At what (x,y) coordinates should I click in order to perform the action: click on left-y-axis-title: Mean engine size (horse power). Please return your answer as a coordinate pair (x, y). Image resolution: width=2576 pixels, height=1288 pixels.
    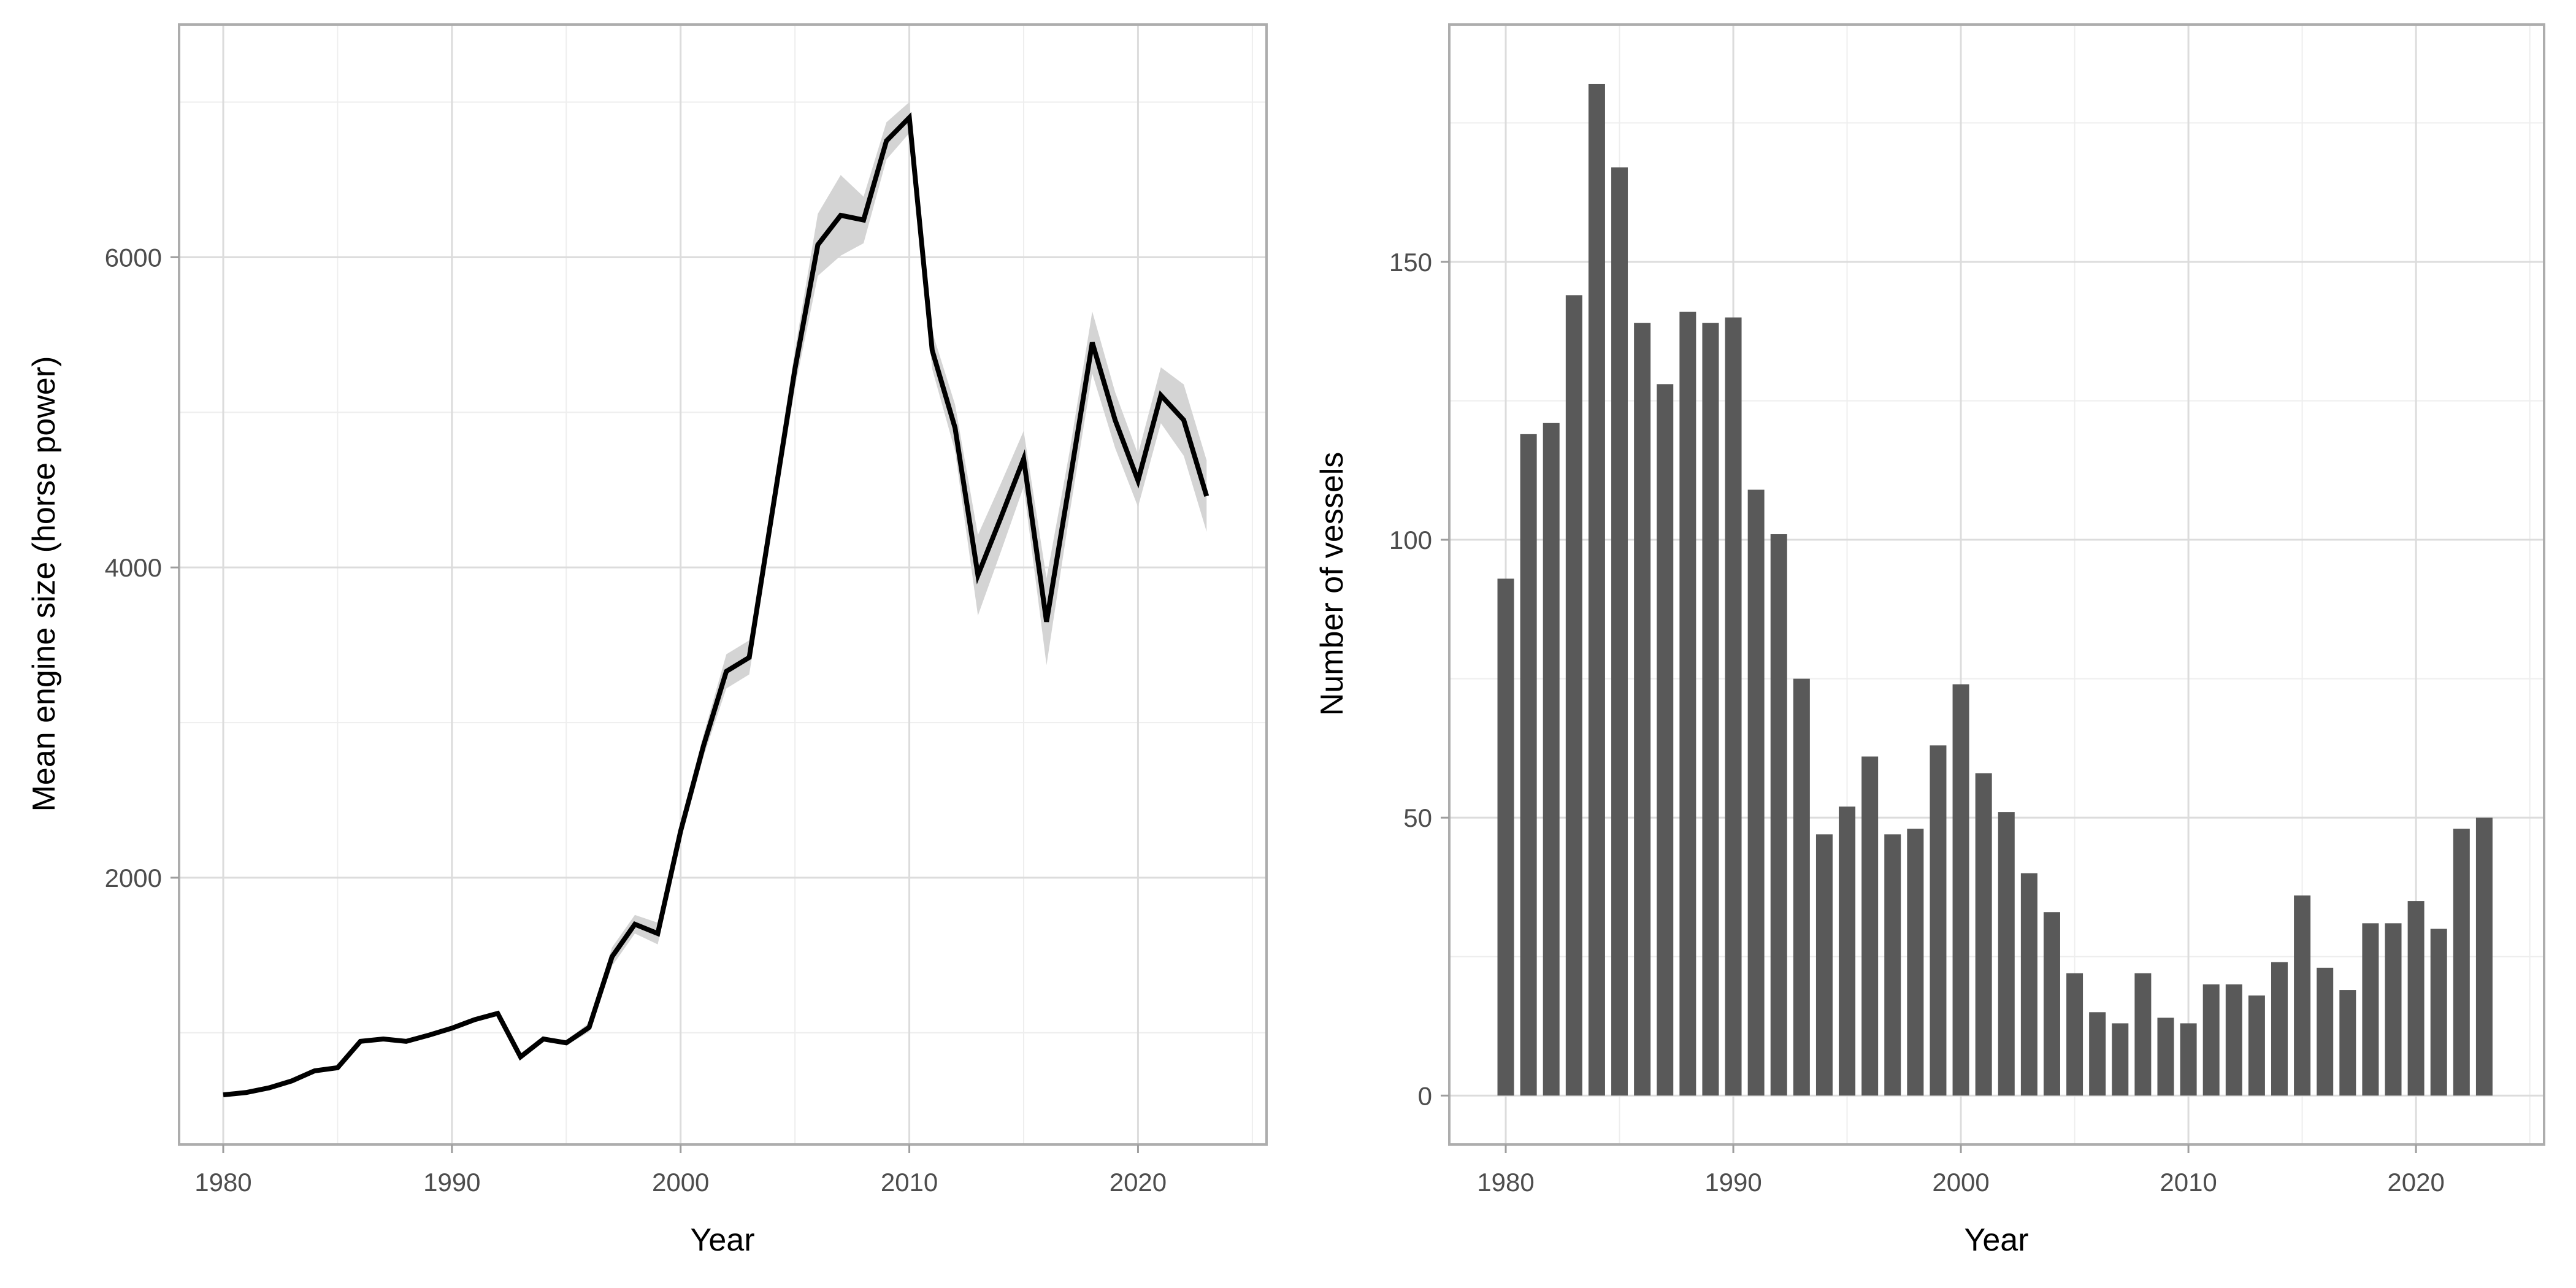
    Looking at the image, I should click on (44, 584).